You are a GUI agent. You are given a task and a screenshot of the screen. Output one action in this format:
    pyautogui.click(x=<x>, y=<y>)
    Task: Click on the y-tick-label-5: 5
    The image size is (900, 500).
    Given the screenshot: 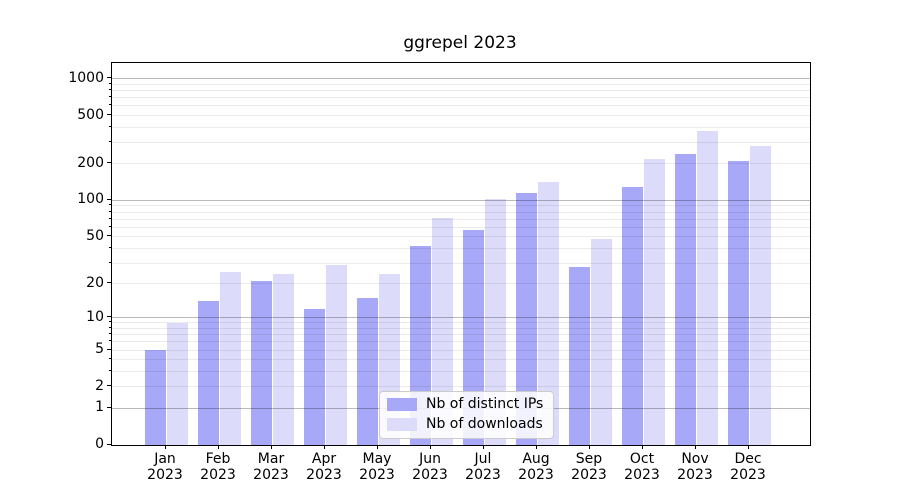 What is the action you would take?
    pyautogui.click(x=99, y=349)
    